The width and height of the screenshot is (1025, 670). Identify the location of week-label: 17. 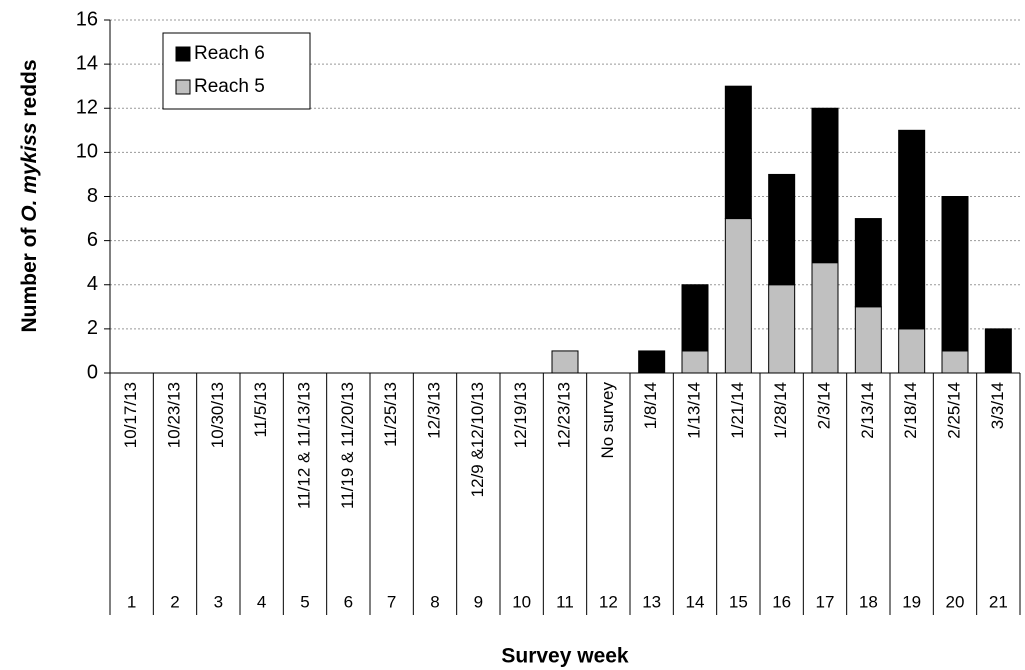
(825, 601).